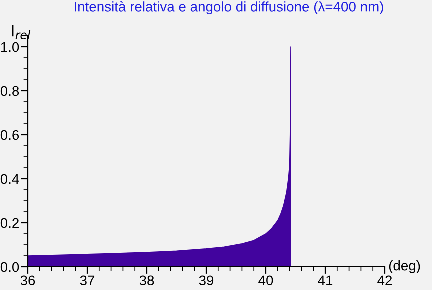  What do you see at coordinates (10, 91) in the screenshot?
I see `y-tick-label: 0.8` at bounding box center [10, 91].